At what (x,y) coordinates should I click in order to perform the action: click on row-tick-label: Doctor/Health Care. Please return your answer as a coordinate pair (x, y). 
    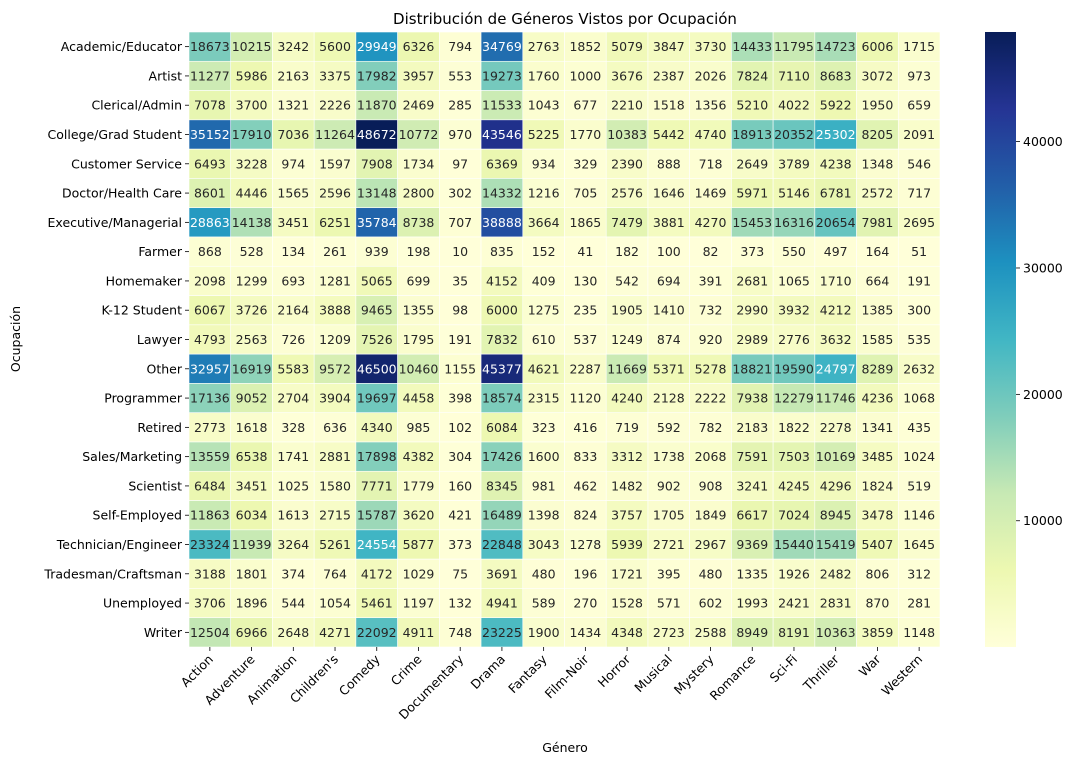
    Looking at the image, I should click on (122, 193).